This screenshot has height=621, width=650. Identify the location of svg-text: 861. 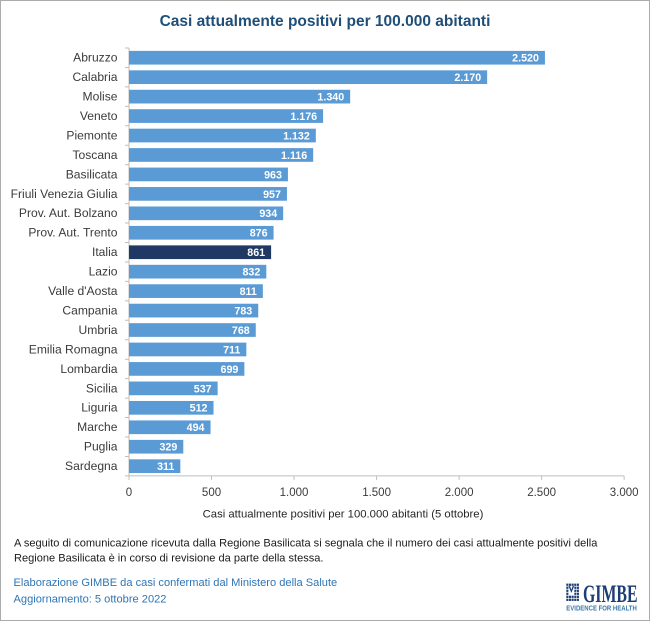
(256, 253).